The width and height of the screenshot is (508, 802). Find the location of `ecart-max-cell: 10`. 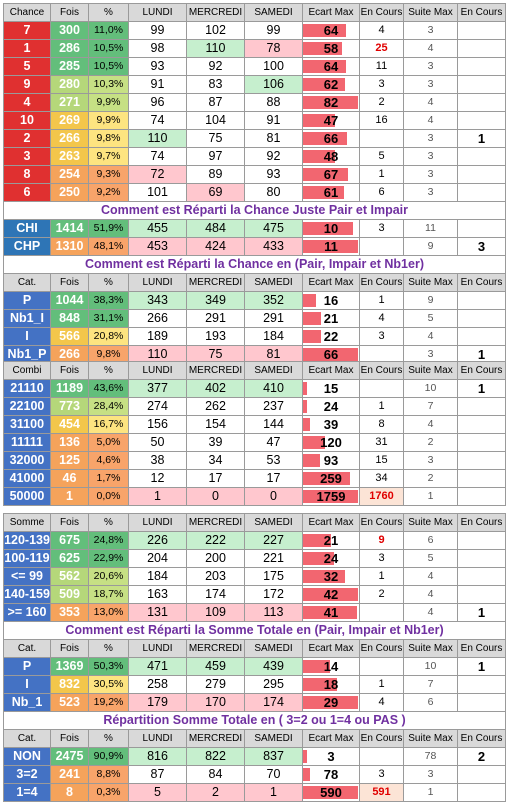

ecart-max-cell: 10 is located at coordinates (331, 228).